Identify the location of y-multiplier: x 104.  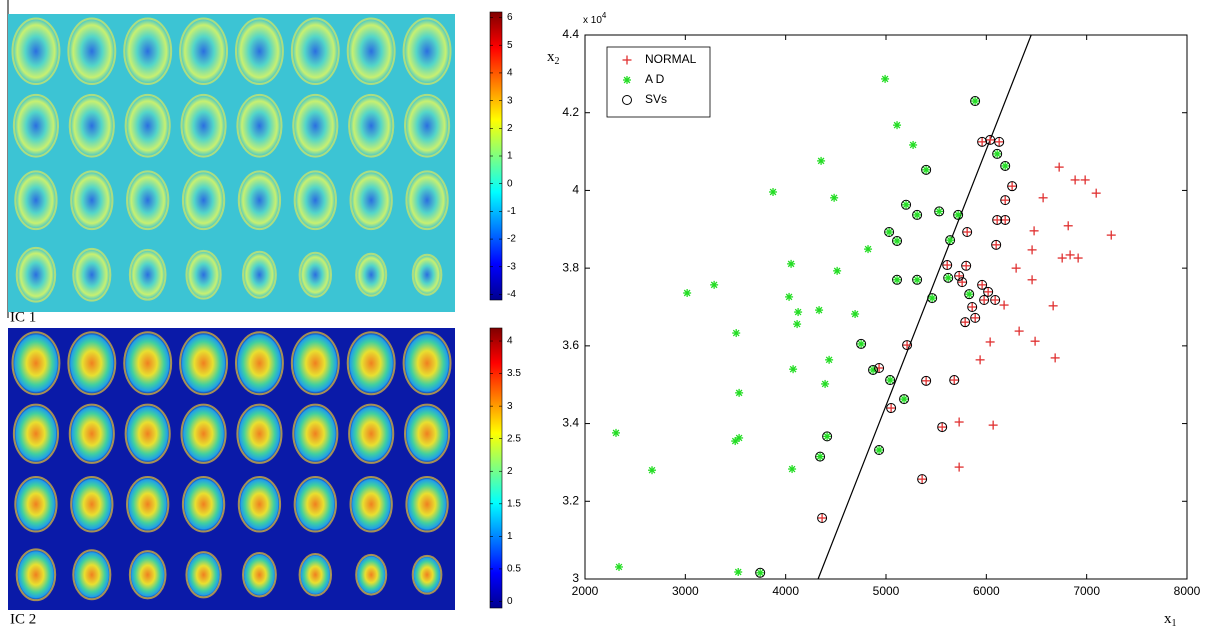
(595, 18).